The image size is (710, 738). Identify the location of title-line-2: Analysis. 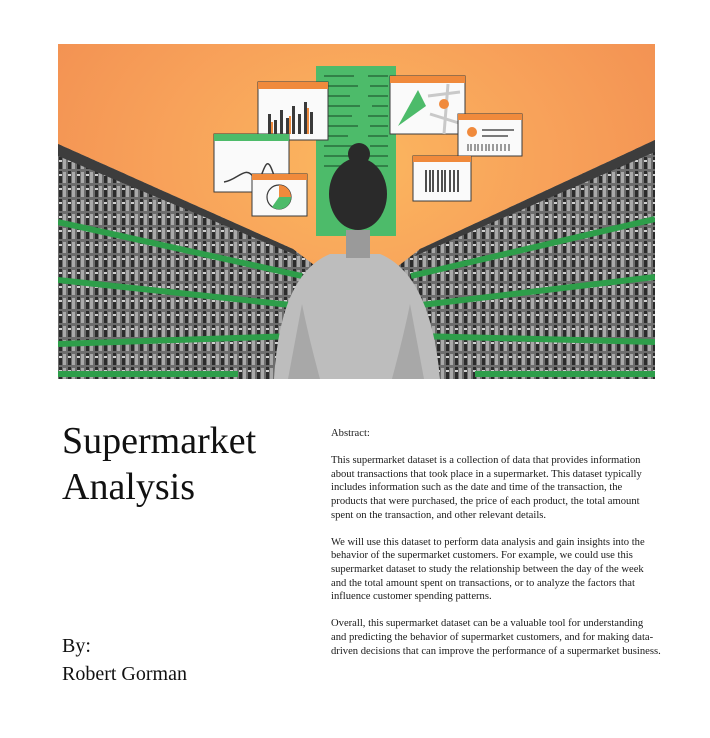
(128, 487).